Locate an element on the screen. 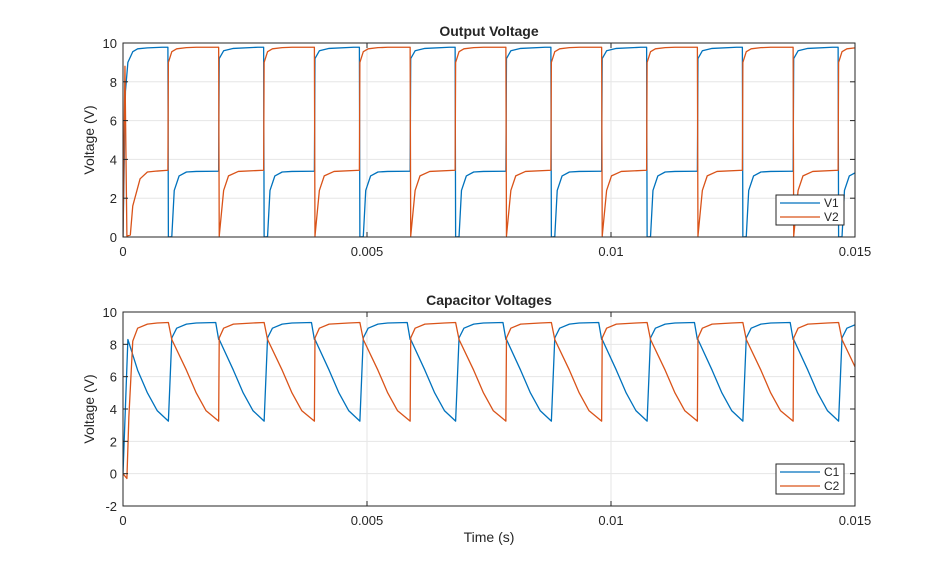  legend-label-c2: C2 is located at coordinates (832, 486).